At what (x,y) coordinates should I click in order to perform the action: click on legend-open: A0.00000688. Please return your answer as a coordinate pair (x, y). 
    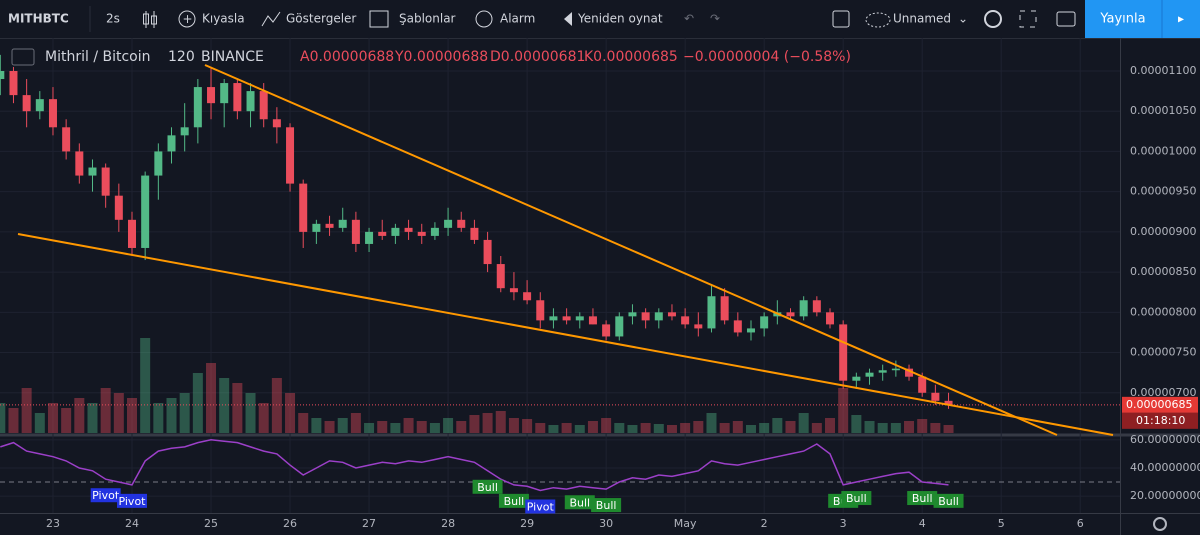
    Looking at the image, I should click on (347, 57).